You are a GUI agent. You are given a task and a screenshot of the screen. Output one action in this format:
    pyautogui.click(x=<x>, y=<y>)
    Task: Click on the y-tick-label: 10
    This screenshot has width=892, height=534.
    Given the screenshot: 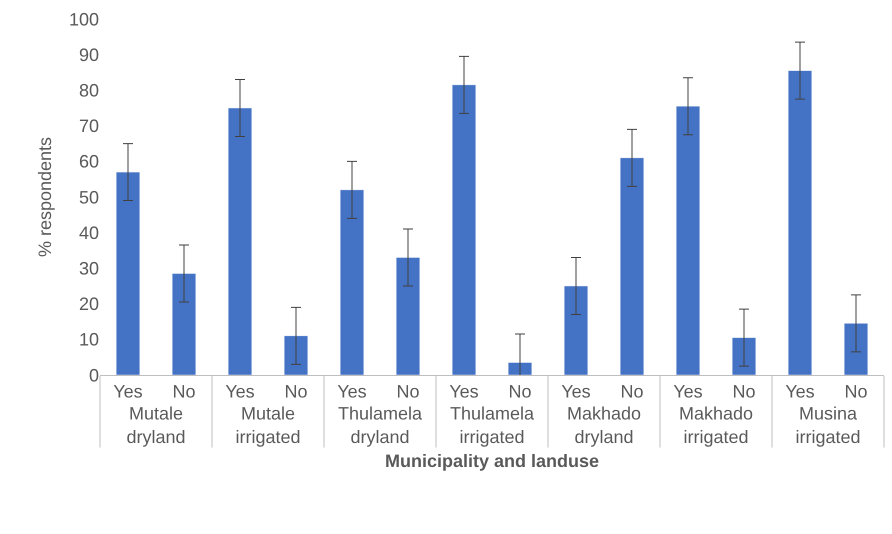 What is the action you would take?
    pyautogui.click(x=88, y=340)
    